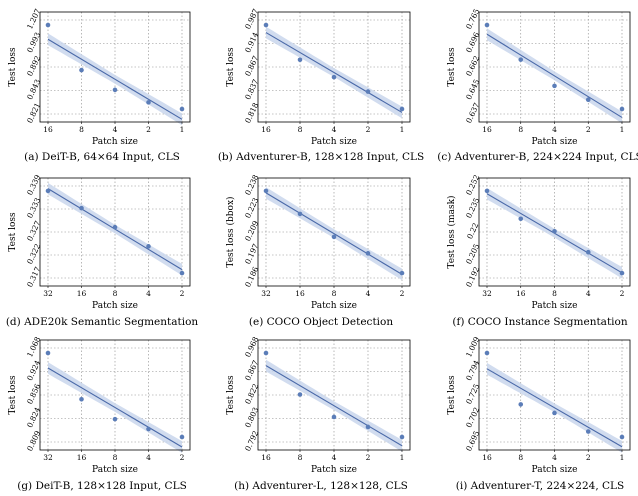 The width and height of the screenshot is (638, 496). Describe the element at coordinates (540, 486) in the screenshot. I see `chart-caption: (i) Adventurer-T, 224×224, CLS` at that location.